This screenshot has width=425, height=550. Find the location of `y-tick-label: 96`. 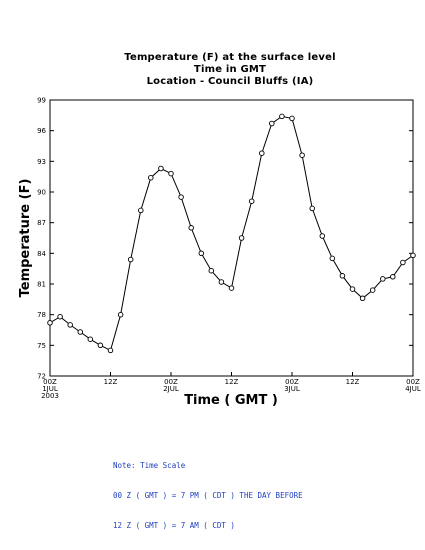

y-tick-label: 96 is located at coordinates (41, 131).